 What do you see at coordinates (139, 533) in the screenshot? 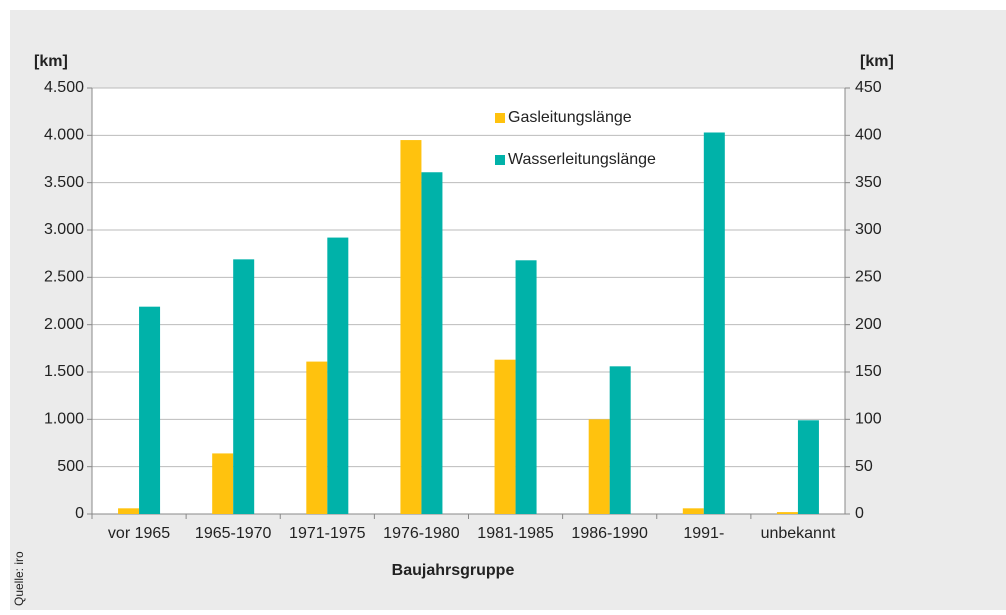
I see `x-tick-label: vor 1965` at bounding box center [139, 533].